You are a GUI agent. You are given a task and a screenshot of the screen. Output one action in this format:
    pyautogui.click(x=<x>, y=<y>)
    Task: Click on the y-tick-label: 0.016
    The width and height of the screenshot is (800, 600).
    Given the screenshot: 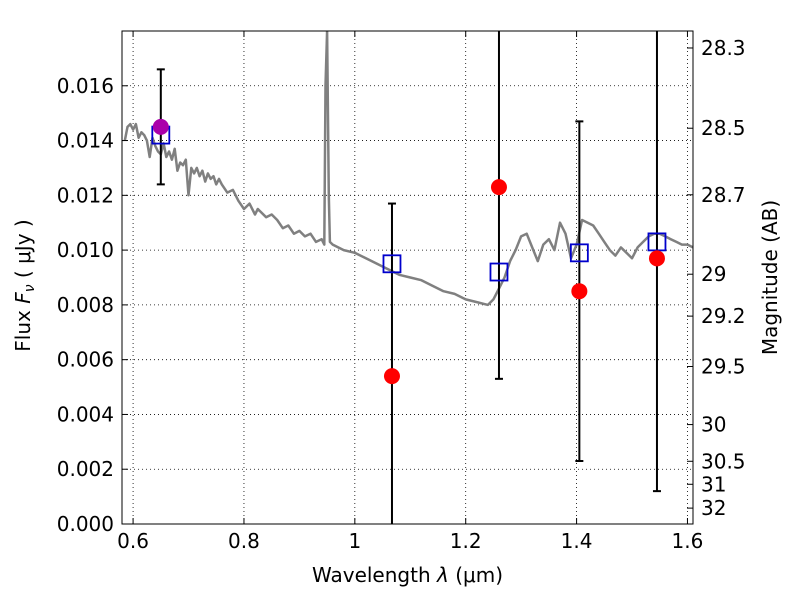 What is the action you would take?
    pyautogui.click(x=85, y=86)
    